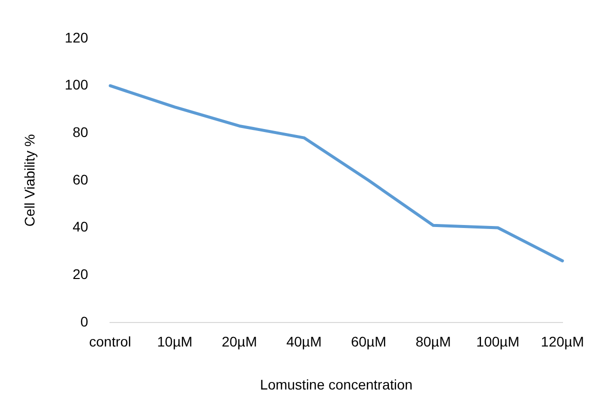 The width and height of the screenshot is (604, 410). What do you see at coordinates (368, 342) in the screenshot?
I see `x-tick-label: 60µM` at bounding box center [368, 342].